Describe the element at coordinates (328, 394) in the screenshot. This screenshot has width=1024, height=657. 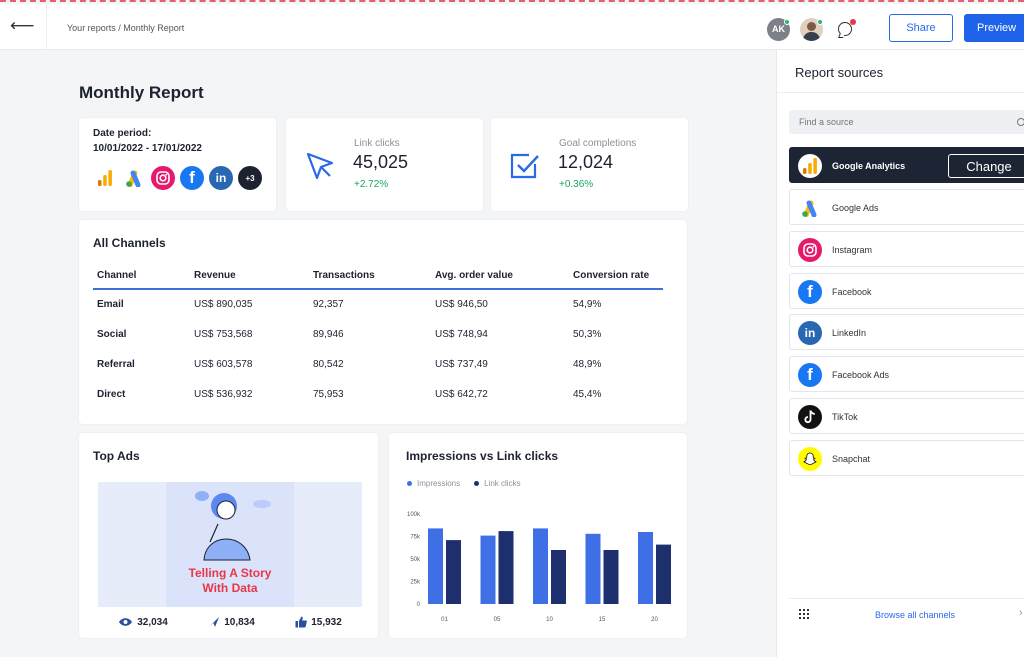
I see `table-cell: 75,953` at that location.